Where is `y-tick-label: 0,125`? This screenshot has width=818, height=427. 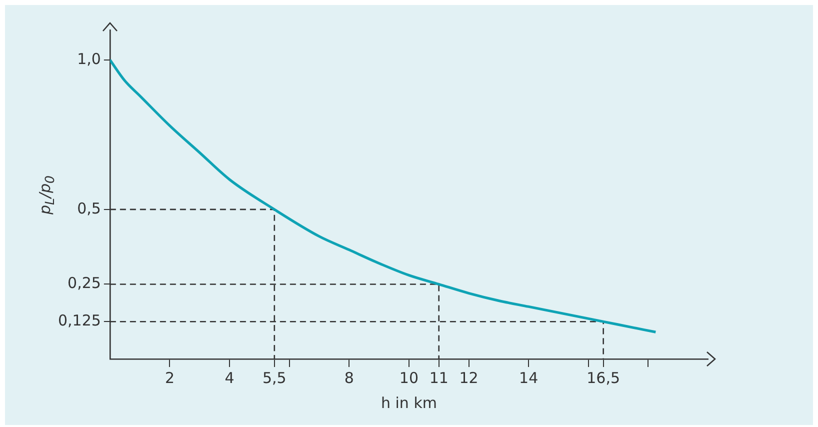
y-tick-label: 0,125 is located at coordinates (79, 321).